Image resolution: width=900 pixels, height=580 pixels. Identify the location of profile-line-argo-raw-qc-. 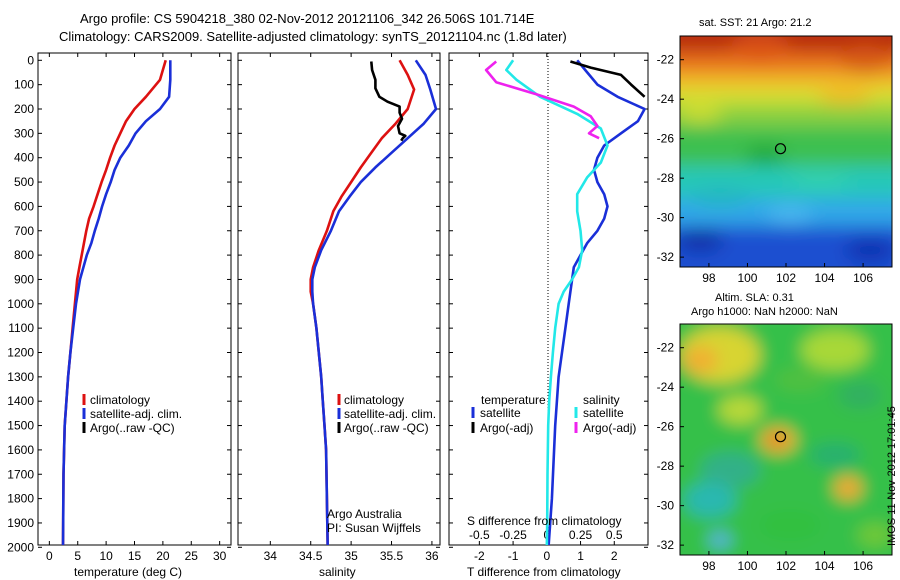
(388, 101).